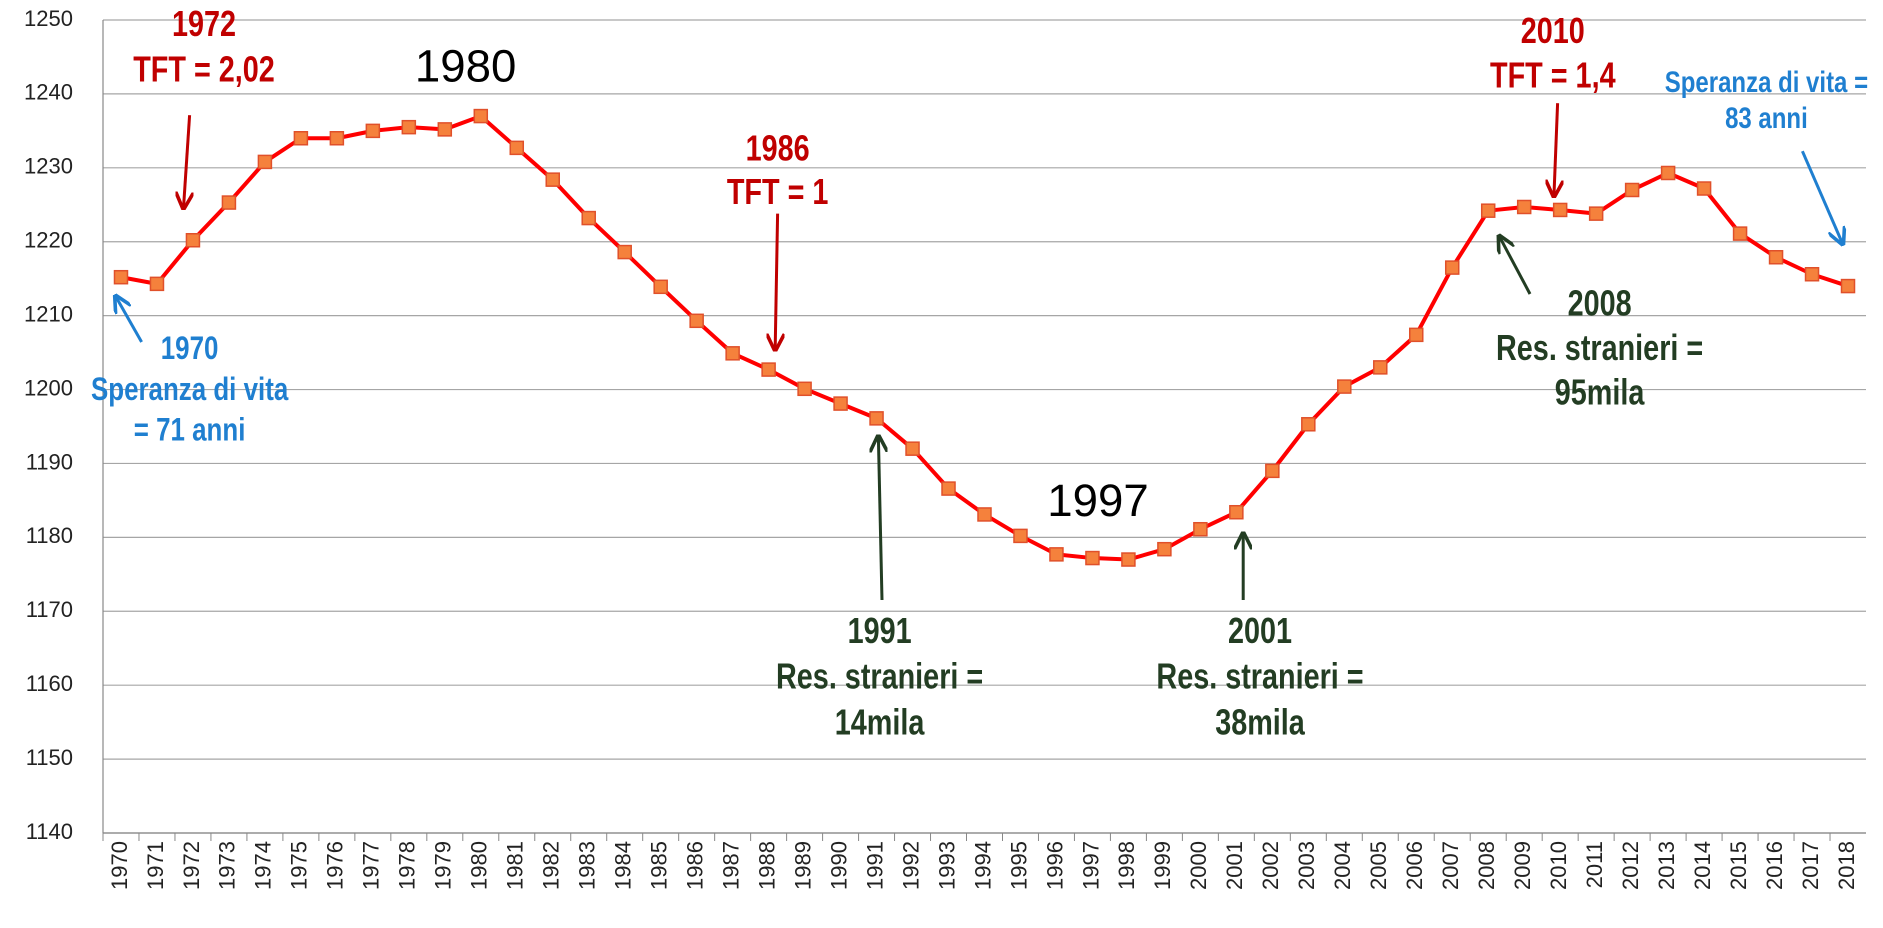 The height and width of the screenshot is (928, 1883). Describe the element at coordinates (48, 92) in the screenshot. I see `y-tick-label: 1240` at that location.